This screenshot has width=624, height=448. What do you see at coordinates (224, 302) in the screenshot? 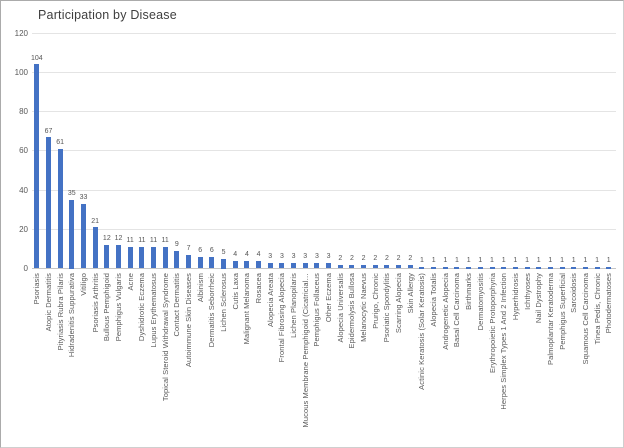
I see `x-axis-category-label: Lichen Sclerosus` at bounding box center [224, 302].